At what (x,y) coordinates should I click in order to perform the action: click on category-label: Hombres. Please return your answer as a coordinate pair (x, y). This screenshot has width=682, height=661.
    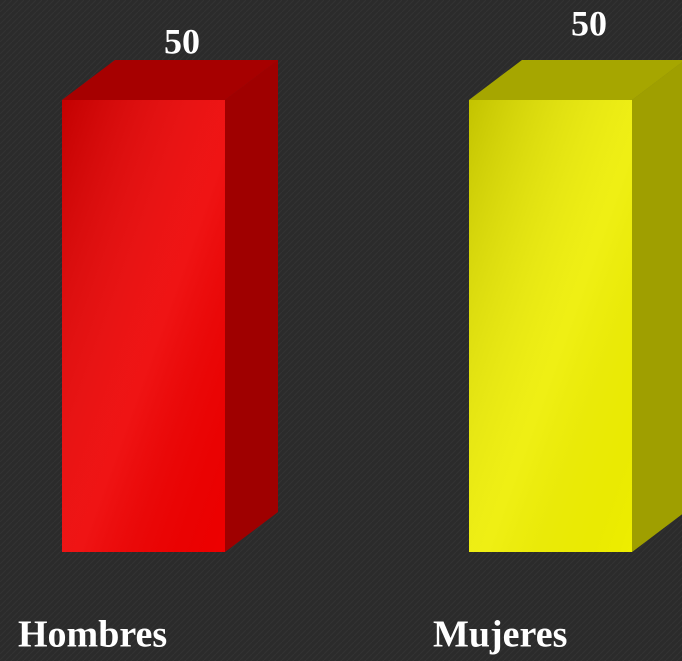
    Looking at the image, I should click on (92, 635).